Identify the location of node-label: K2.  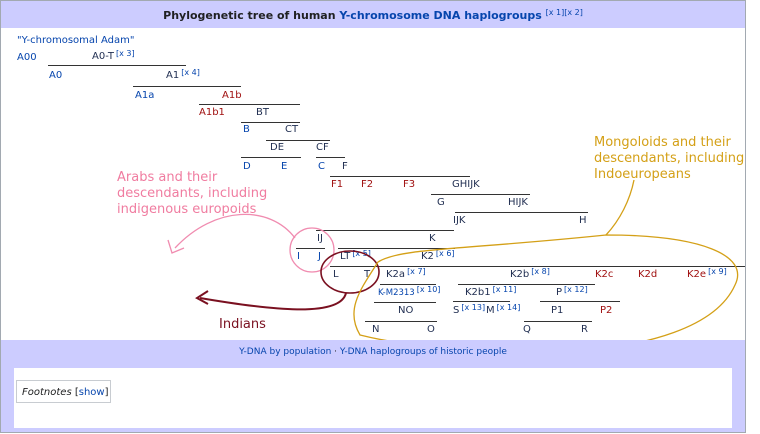
(427, 256).